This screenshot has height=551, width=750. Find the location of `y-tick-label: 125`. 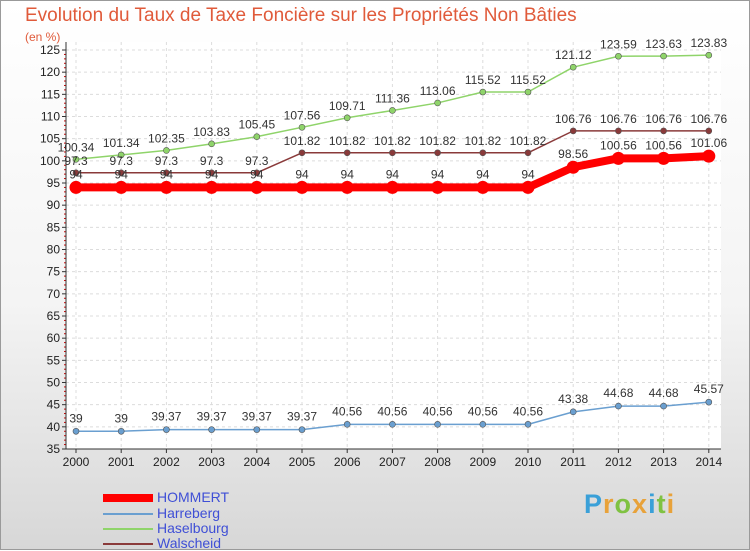

y-tick-label: 125 is located at coordinates (50, 50).